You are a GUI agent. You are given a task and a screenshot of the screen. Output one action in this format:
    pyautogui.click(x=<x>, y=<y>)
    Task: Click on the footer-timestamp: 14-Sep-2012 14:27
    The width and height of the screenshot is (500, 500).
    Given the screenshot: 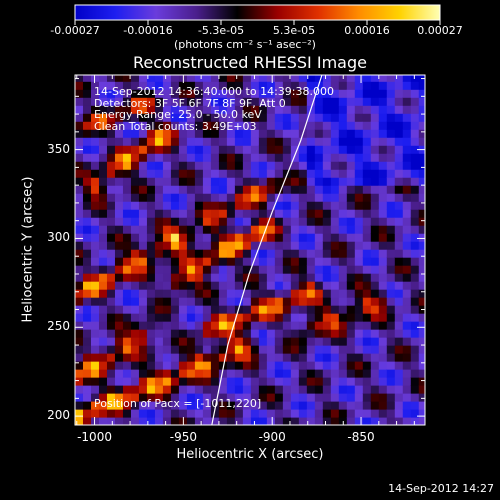 What is the action you would take?
    pyautogui.click(x=441, y=488)
    